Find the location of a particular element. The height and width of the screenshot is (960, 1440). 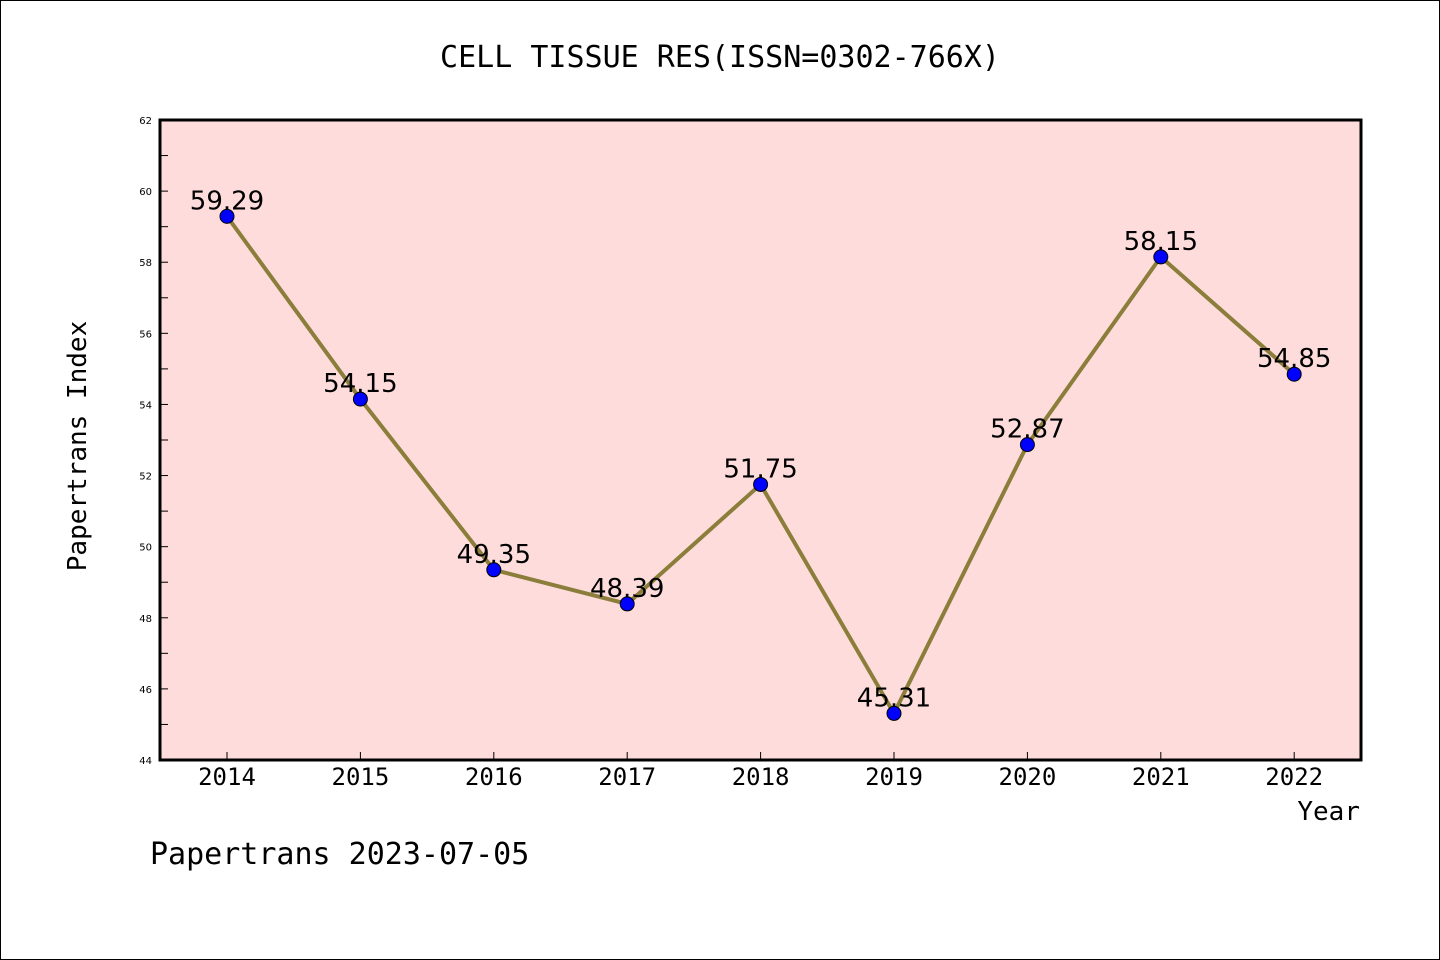

y-axis-ticks: 44 46 48 50 52 54 56 58 60 62 is located at coordinates (153, 441).